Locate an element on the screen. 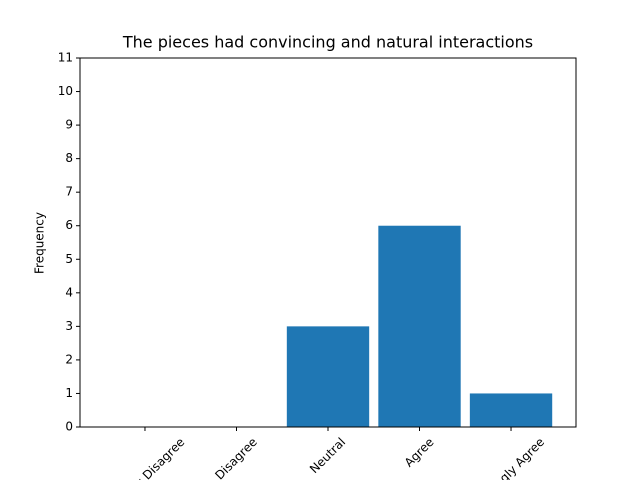 The width and height of the screenshot is (640, 480). y-tick-label: 1 is located at coordinates (69, 393).